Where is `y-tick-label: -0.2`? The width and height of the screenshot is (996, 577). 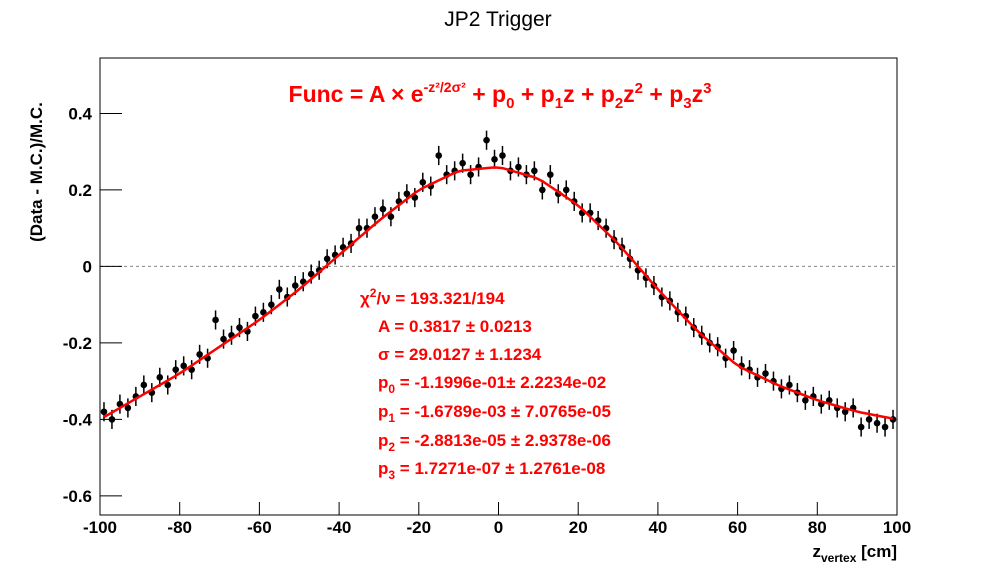
y-tick-label: -0.2 is located at coordinates (77, 343).